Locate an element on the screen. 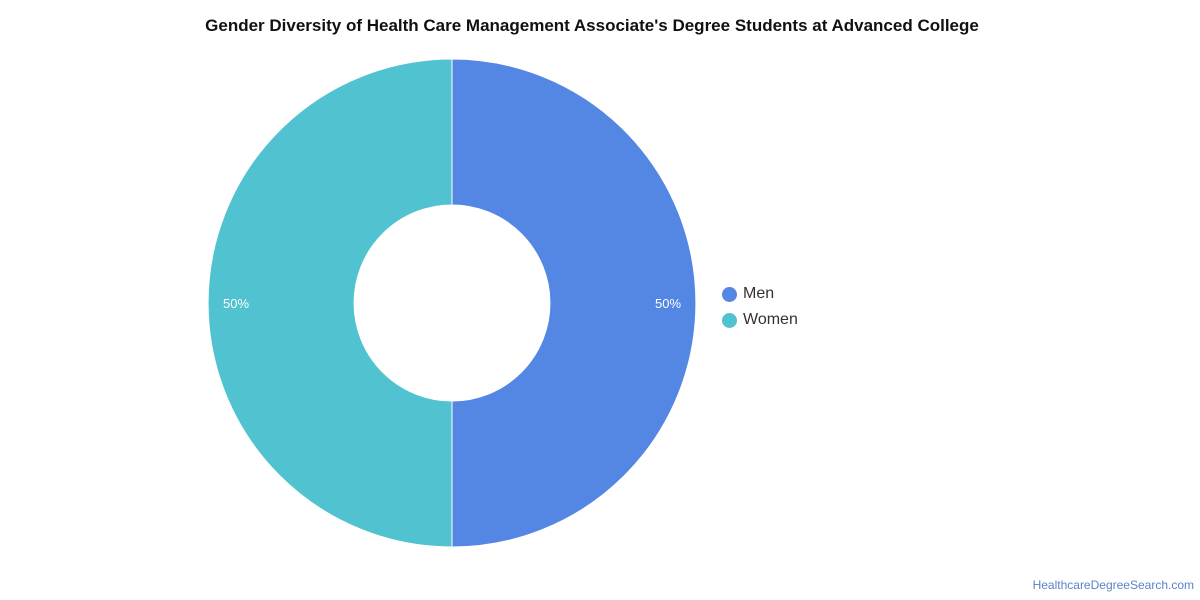 This screenshot has height=600, width=1200. legend: Men Women is located at coordinates (760, 307).